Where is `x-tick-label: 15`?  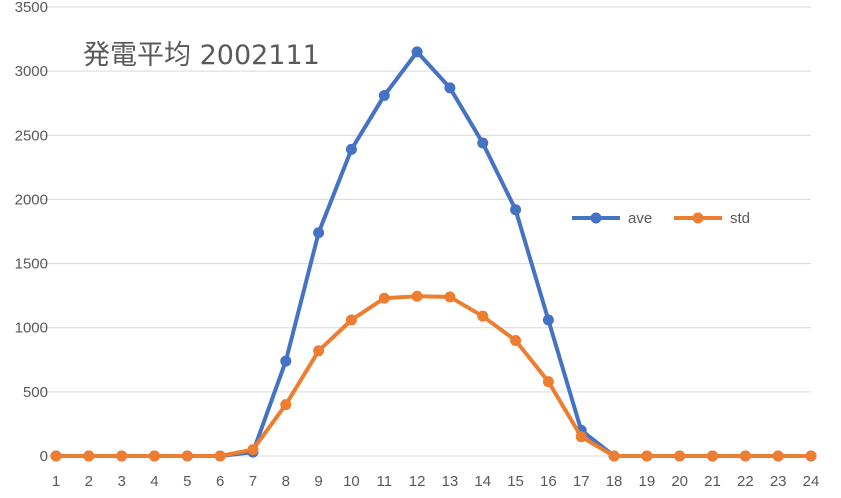
x-tick-label: 15 is located at coordinates (515, 481).